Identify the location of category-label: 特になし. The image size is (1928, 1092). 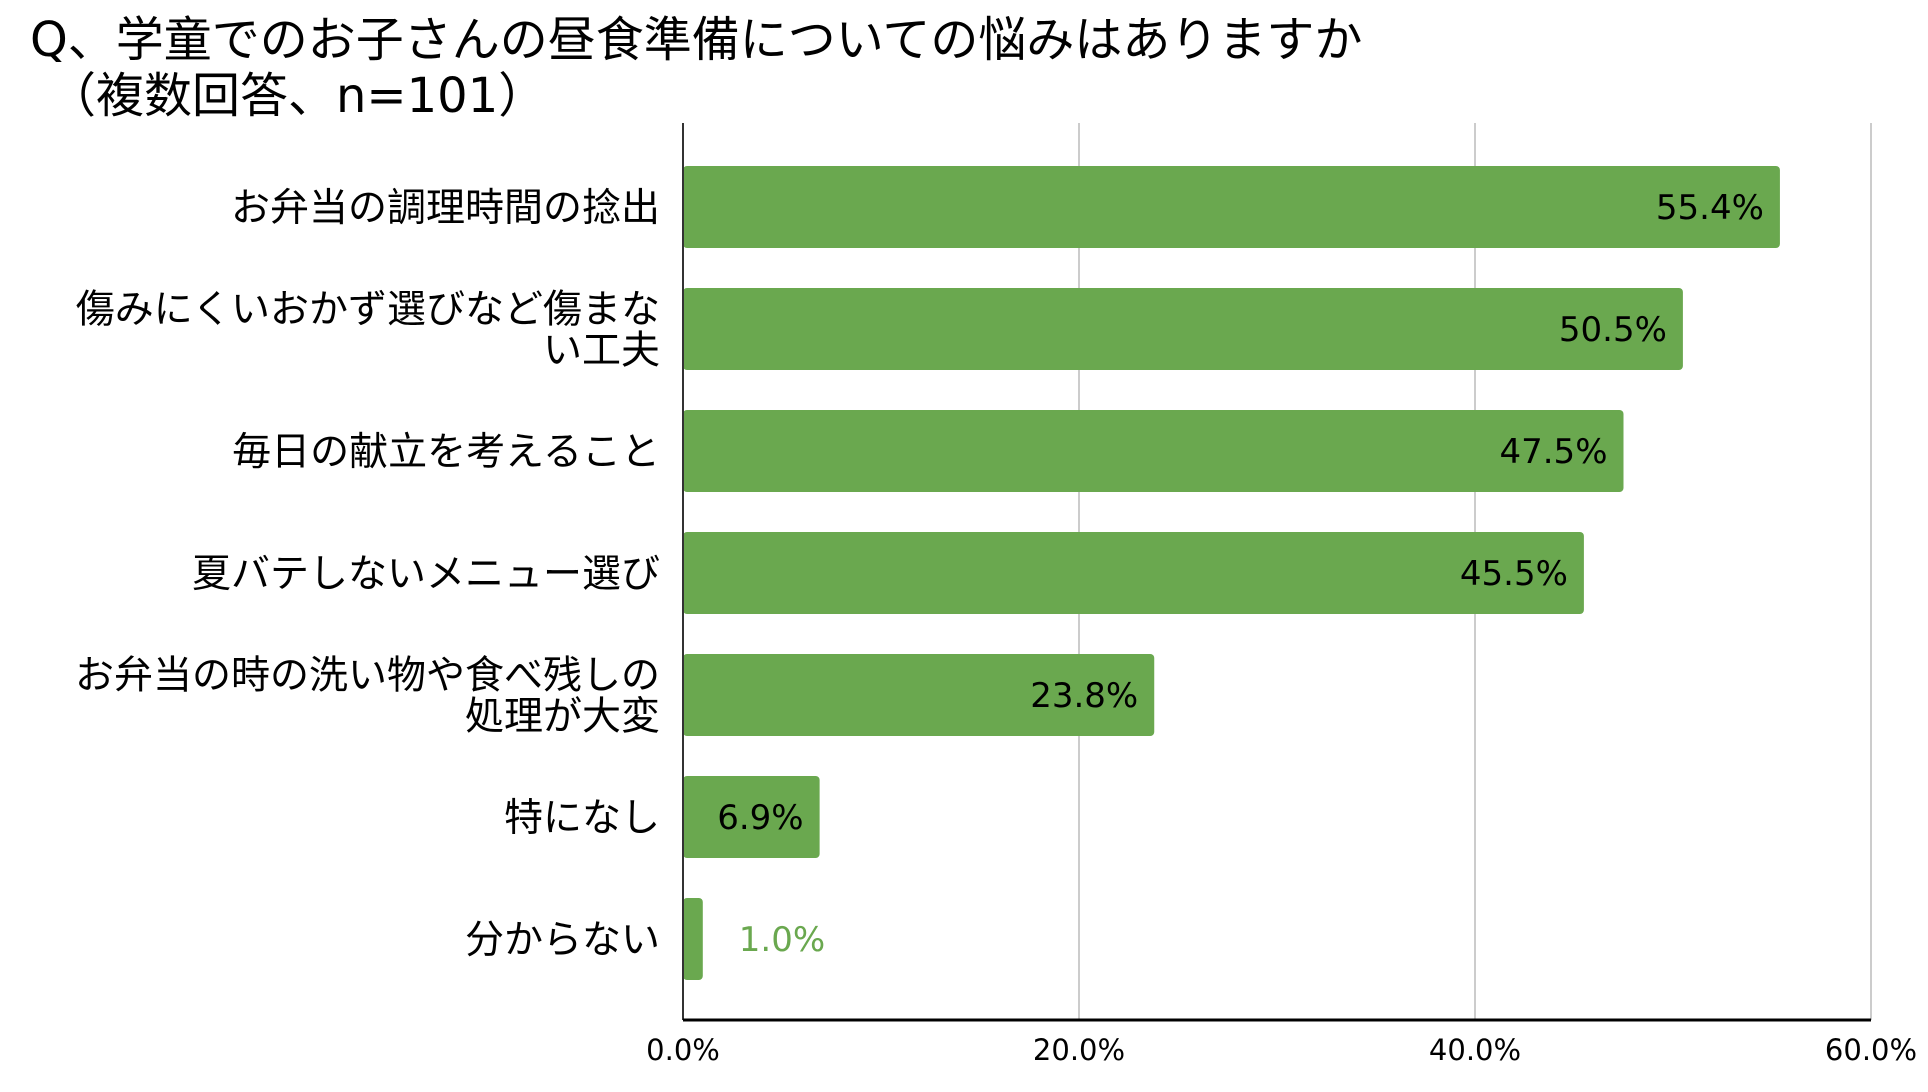
(582, 818).